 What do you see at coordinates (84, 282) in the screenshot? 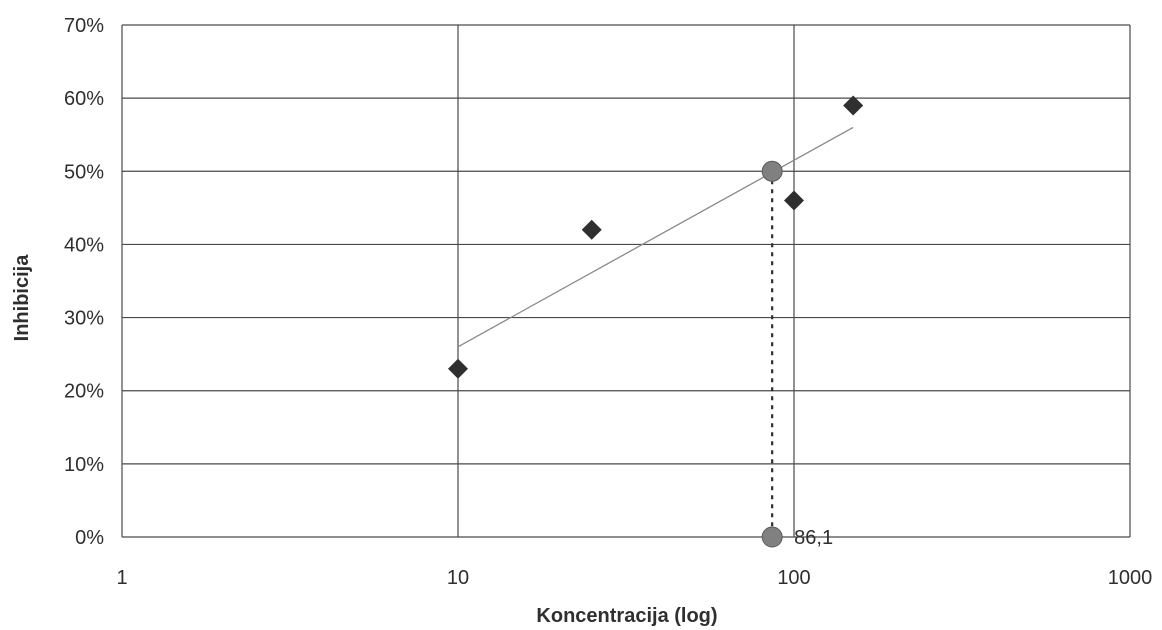
I see `y-axis-ticks: 0% 10% 20% 30% 40% 50% 60% 70%` at bounding box center [84, 282].